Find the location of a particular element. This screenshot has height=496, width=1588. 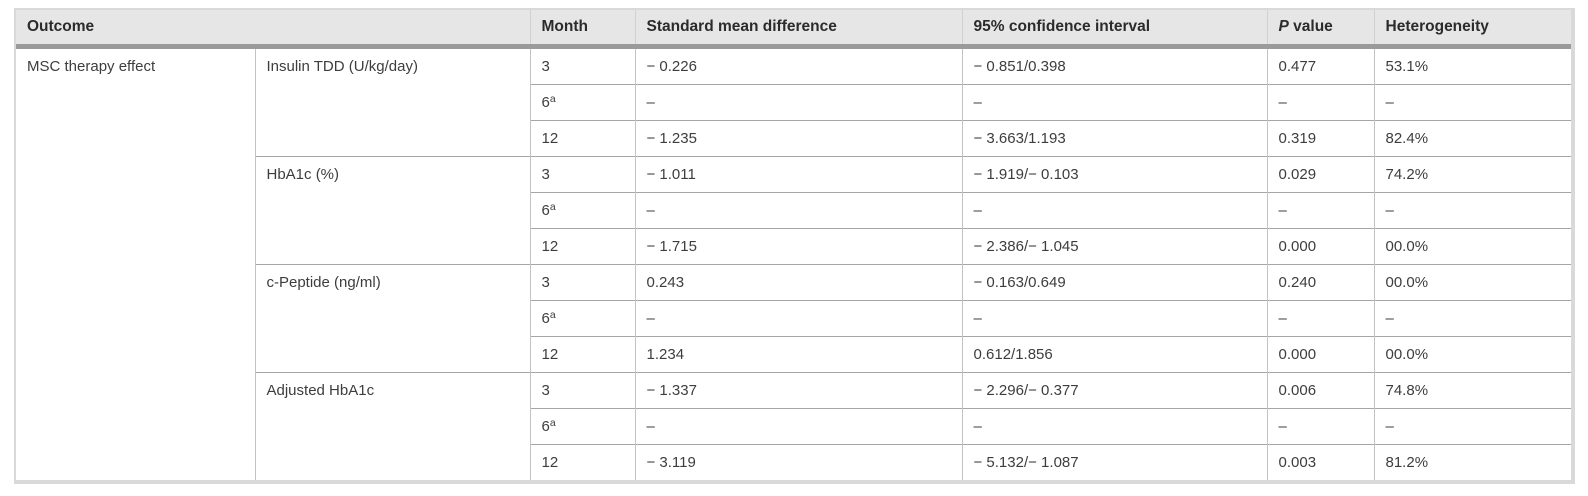

cell-ci: − 5.132/− 1.087 is located at coordinates (1114, 461).